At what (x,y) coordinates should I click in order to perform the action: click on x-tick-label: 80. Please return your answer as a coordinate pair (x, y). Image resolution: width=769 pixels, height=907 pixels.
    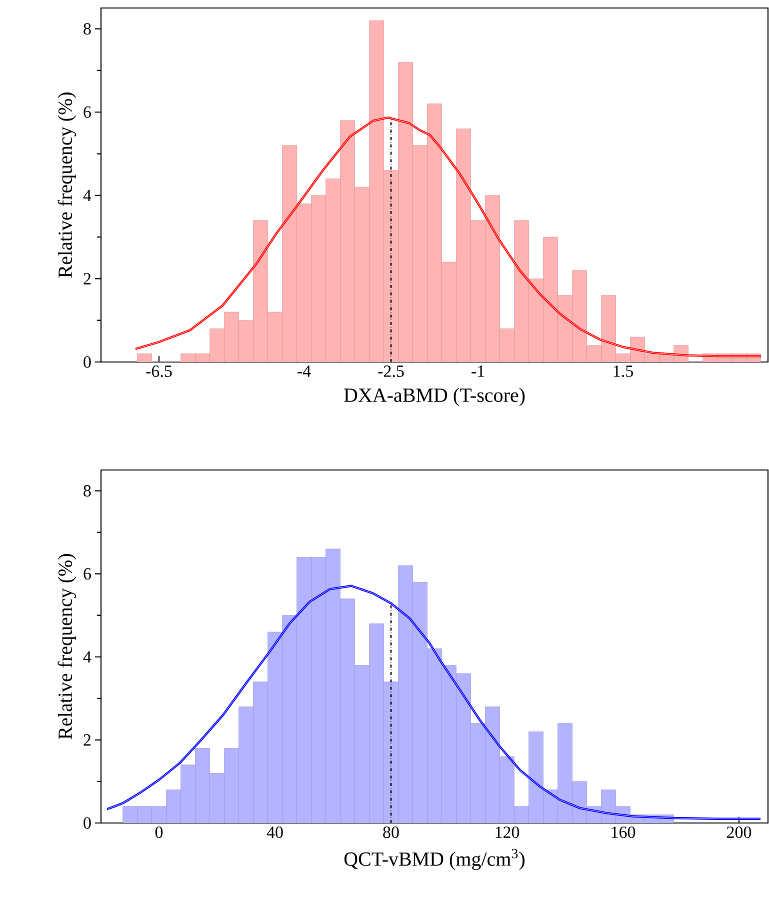
    Looking at the image, I should click on (391, 832).